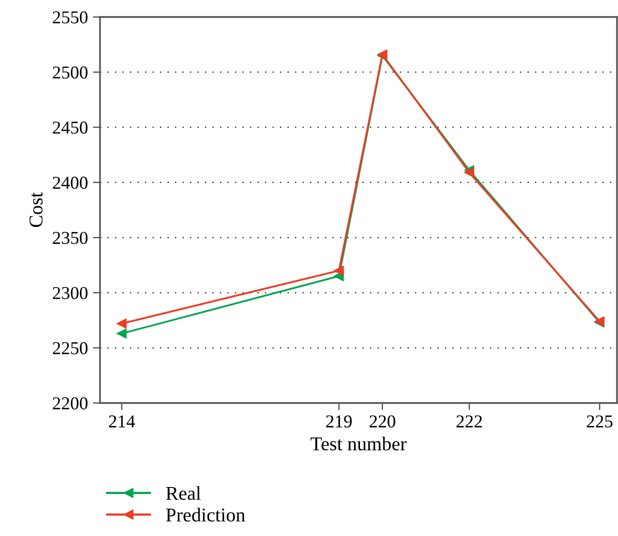 This screenshot has height=536, width=618. Describe the element at coordinates (70, 293) in the screenshot. I see `y-tick-label: 2300` at that location.